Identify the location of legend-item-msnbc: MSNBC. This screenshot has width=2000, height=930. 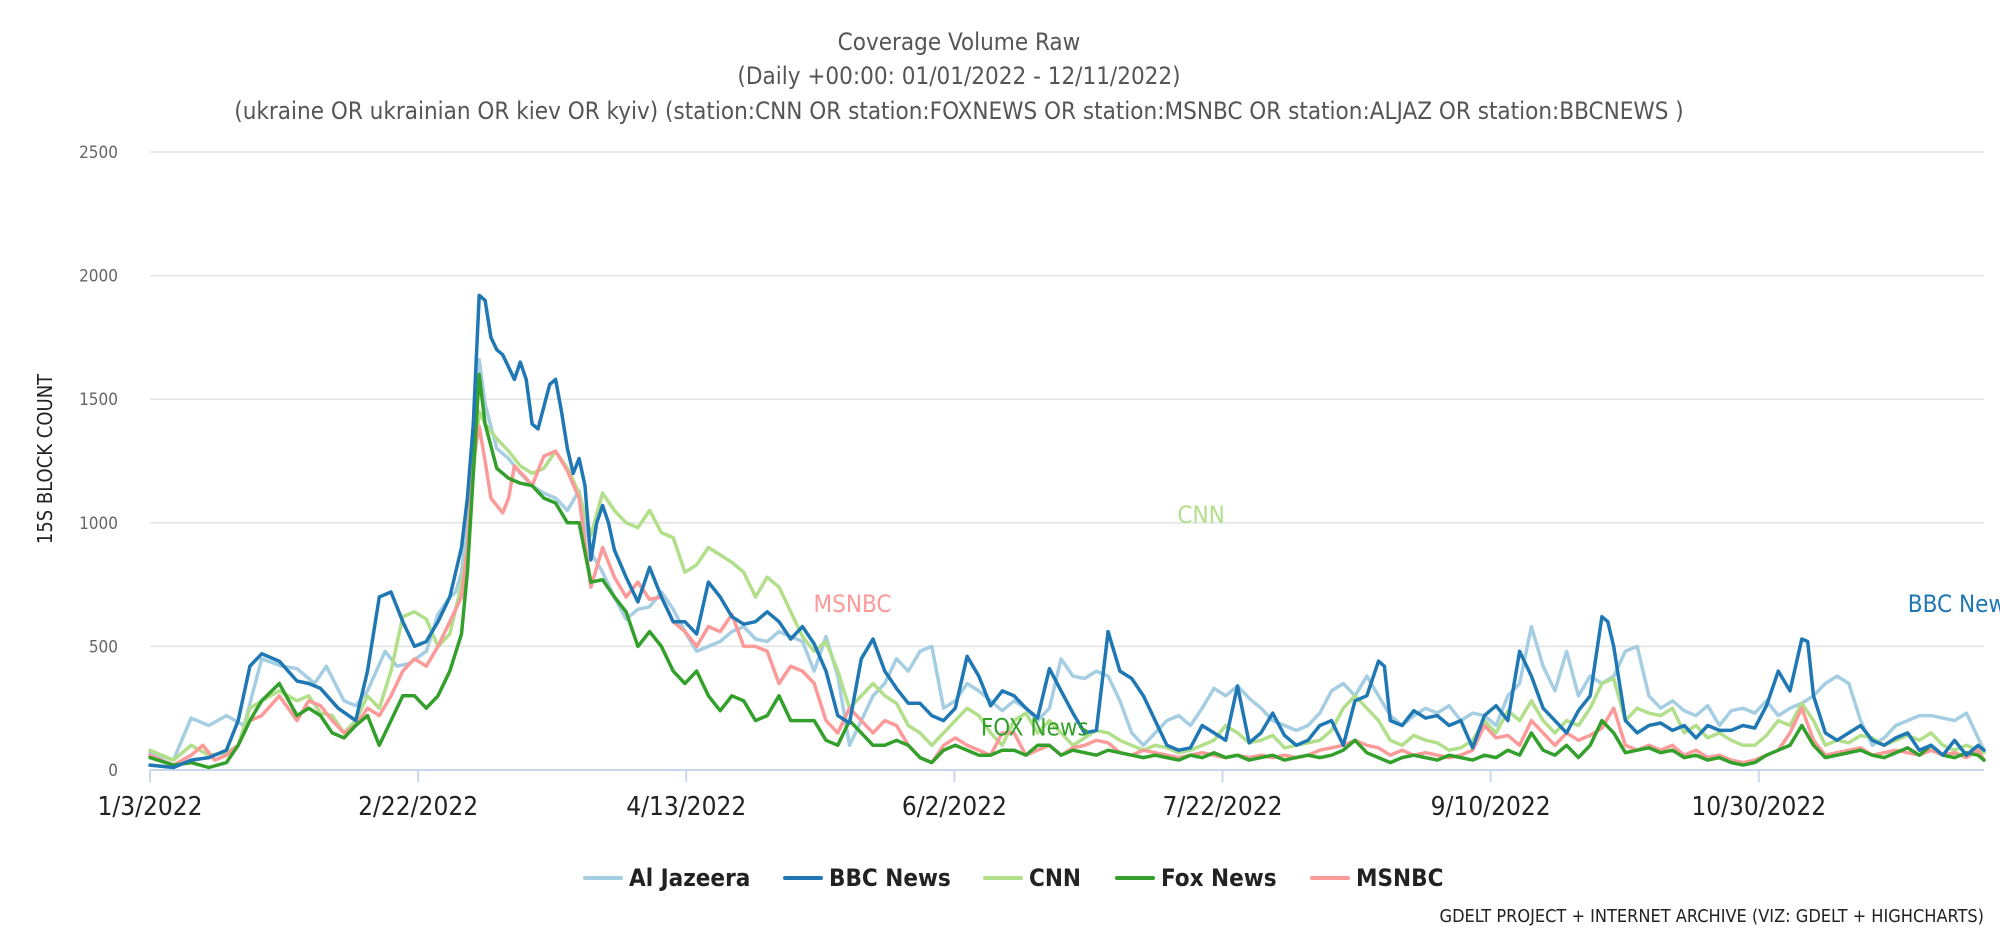
(1376, 878).